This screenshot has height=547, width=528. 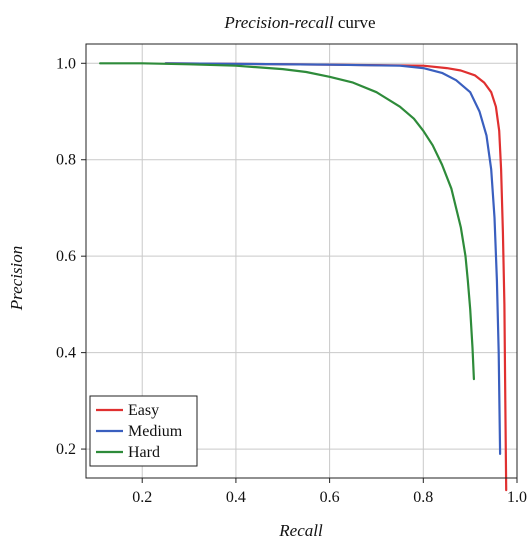 I want to click on y-tick-label: 0.2, so click(x=66, y=449).